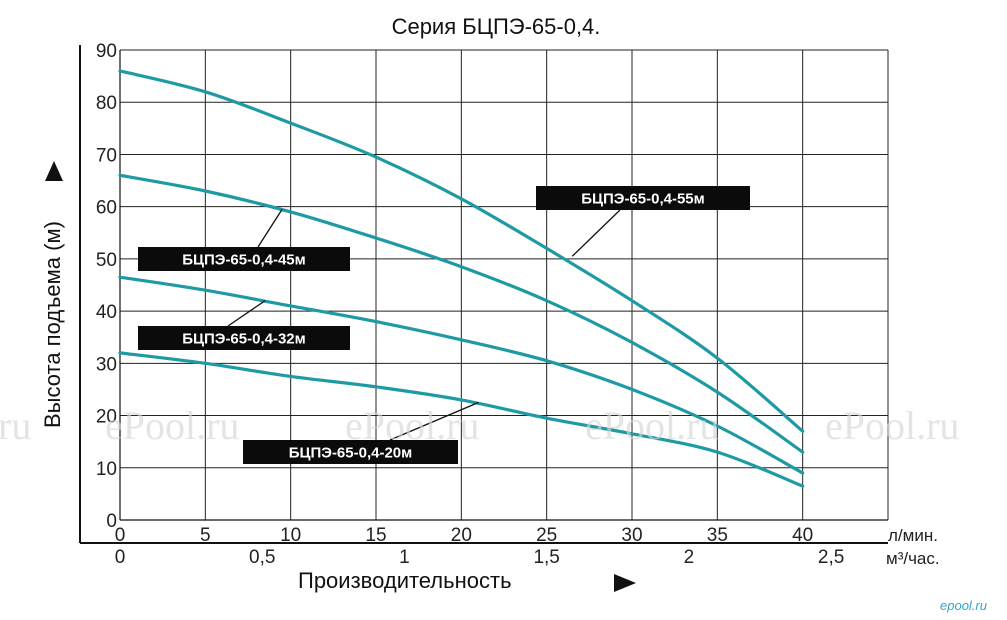 The image size is (1007, 620). What do you see at coordinates (404, 557) in the screenshot?
I see `x-tick-label-secondary: 1` at bounding box center [404, 557].